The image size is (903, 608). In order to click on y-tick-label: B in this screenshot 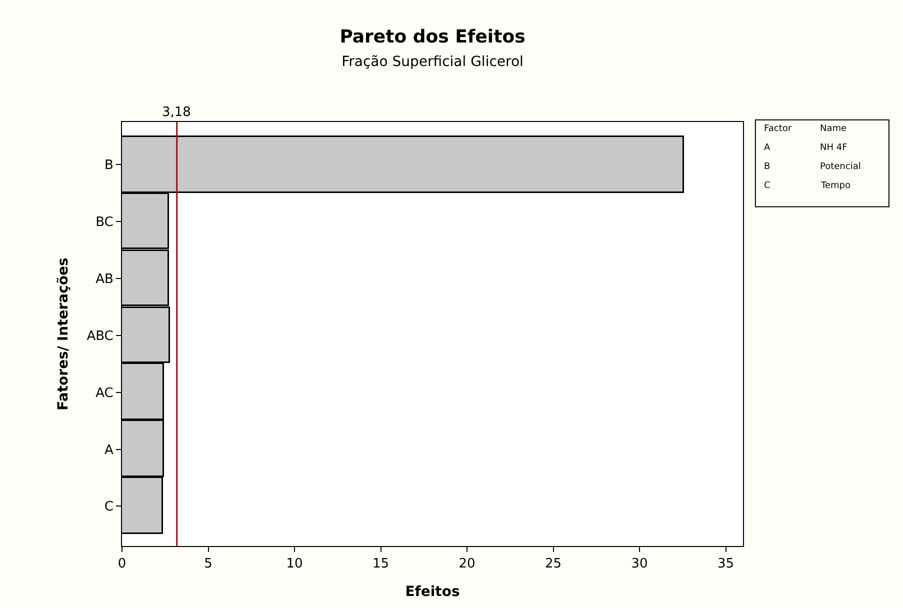, I will do `click(109, 166)`.